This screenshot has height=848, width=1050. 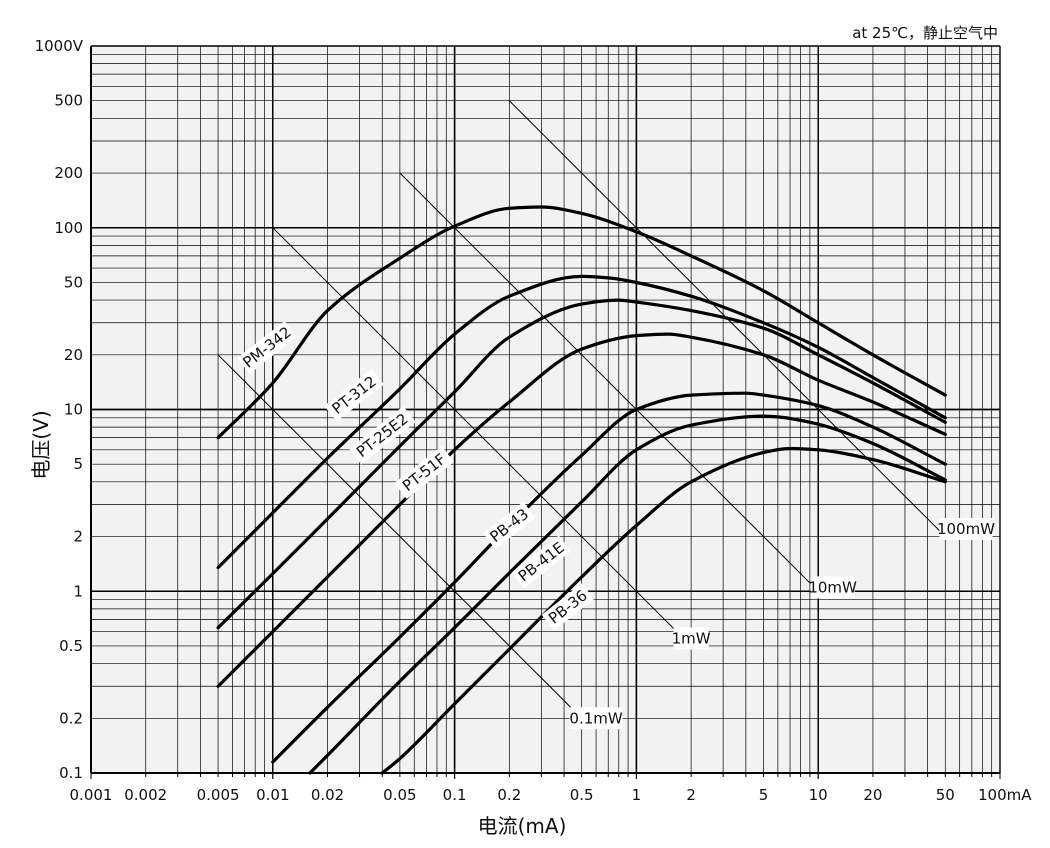 What do you see at coordinates (73, 410) in the screenshot?
I see `y-tick-label: 10` at bounding box center [73, 410].